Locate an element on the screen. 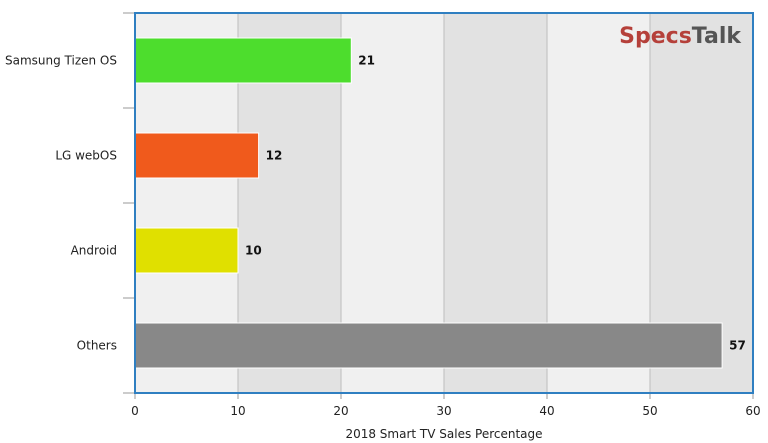 This screenshot has width=768, height=443. x-tick-label: 10 is located at coordinates (237, 411).